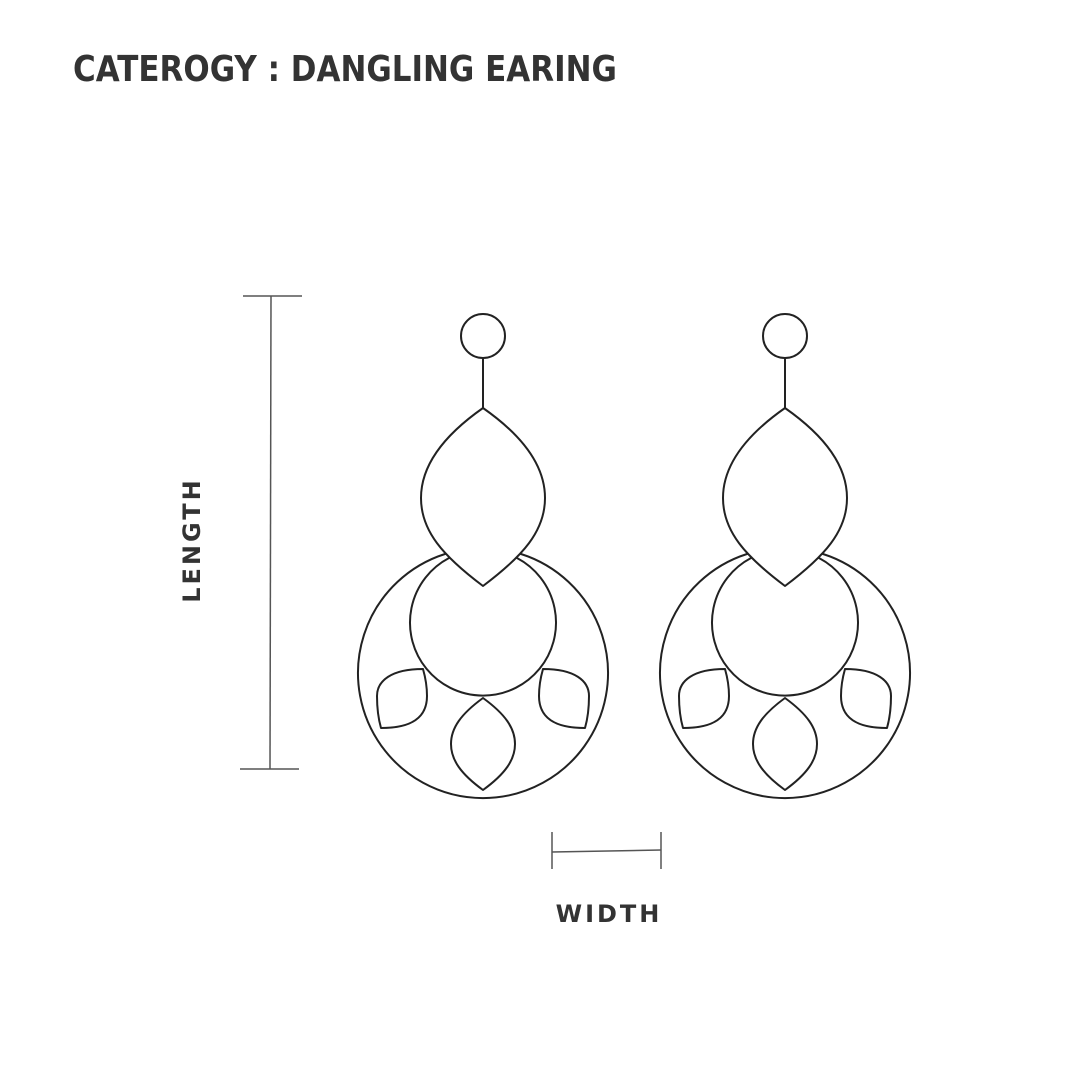 The image size is (1080, 1080). What do you see at coordinates (606, 850) in the screenshot?
I see `width-dimension` at bounding box center [606, 850].